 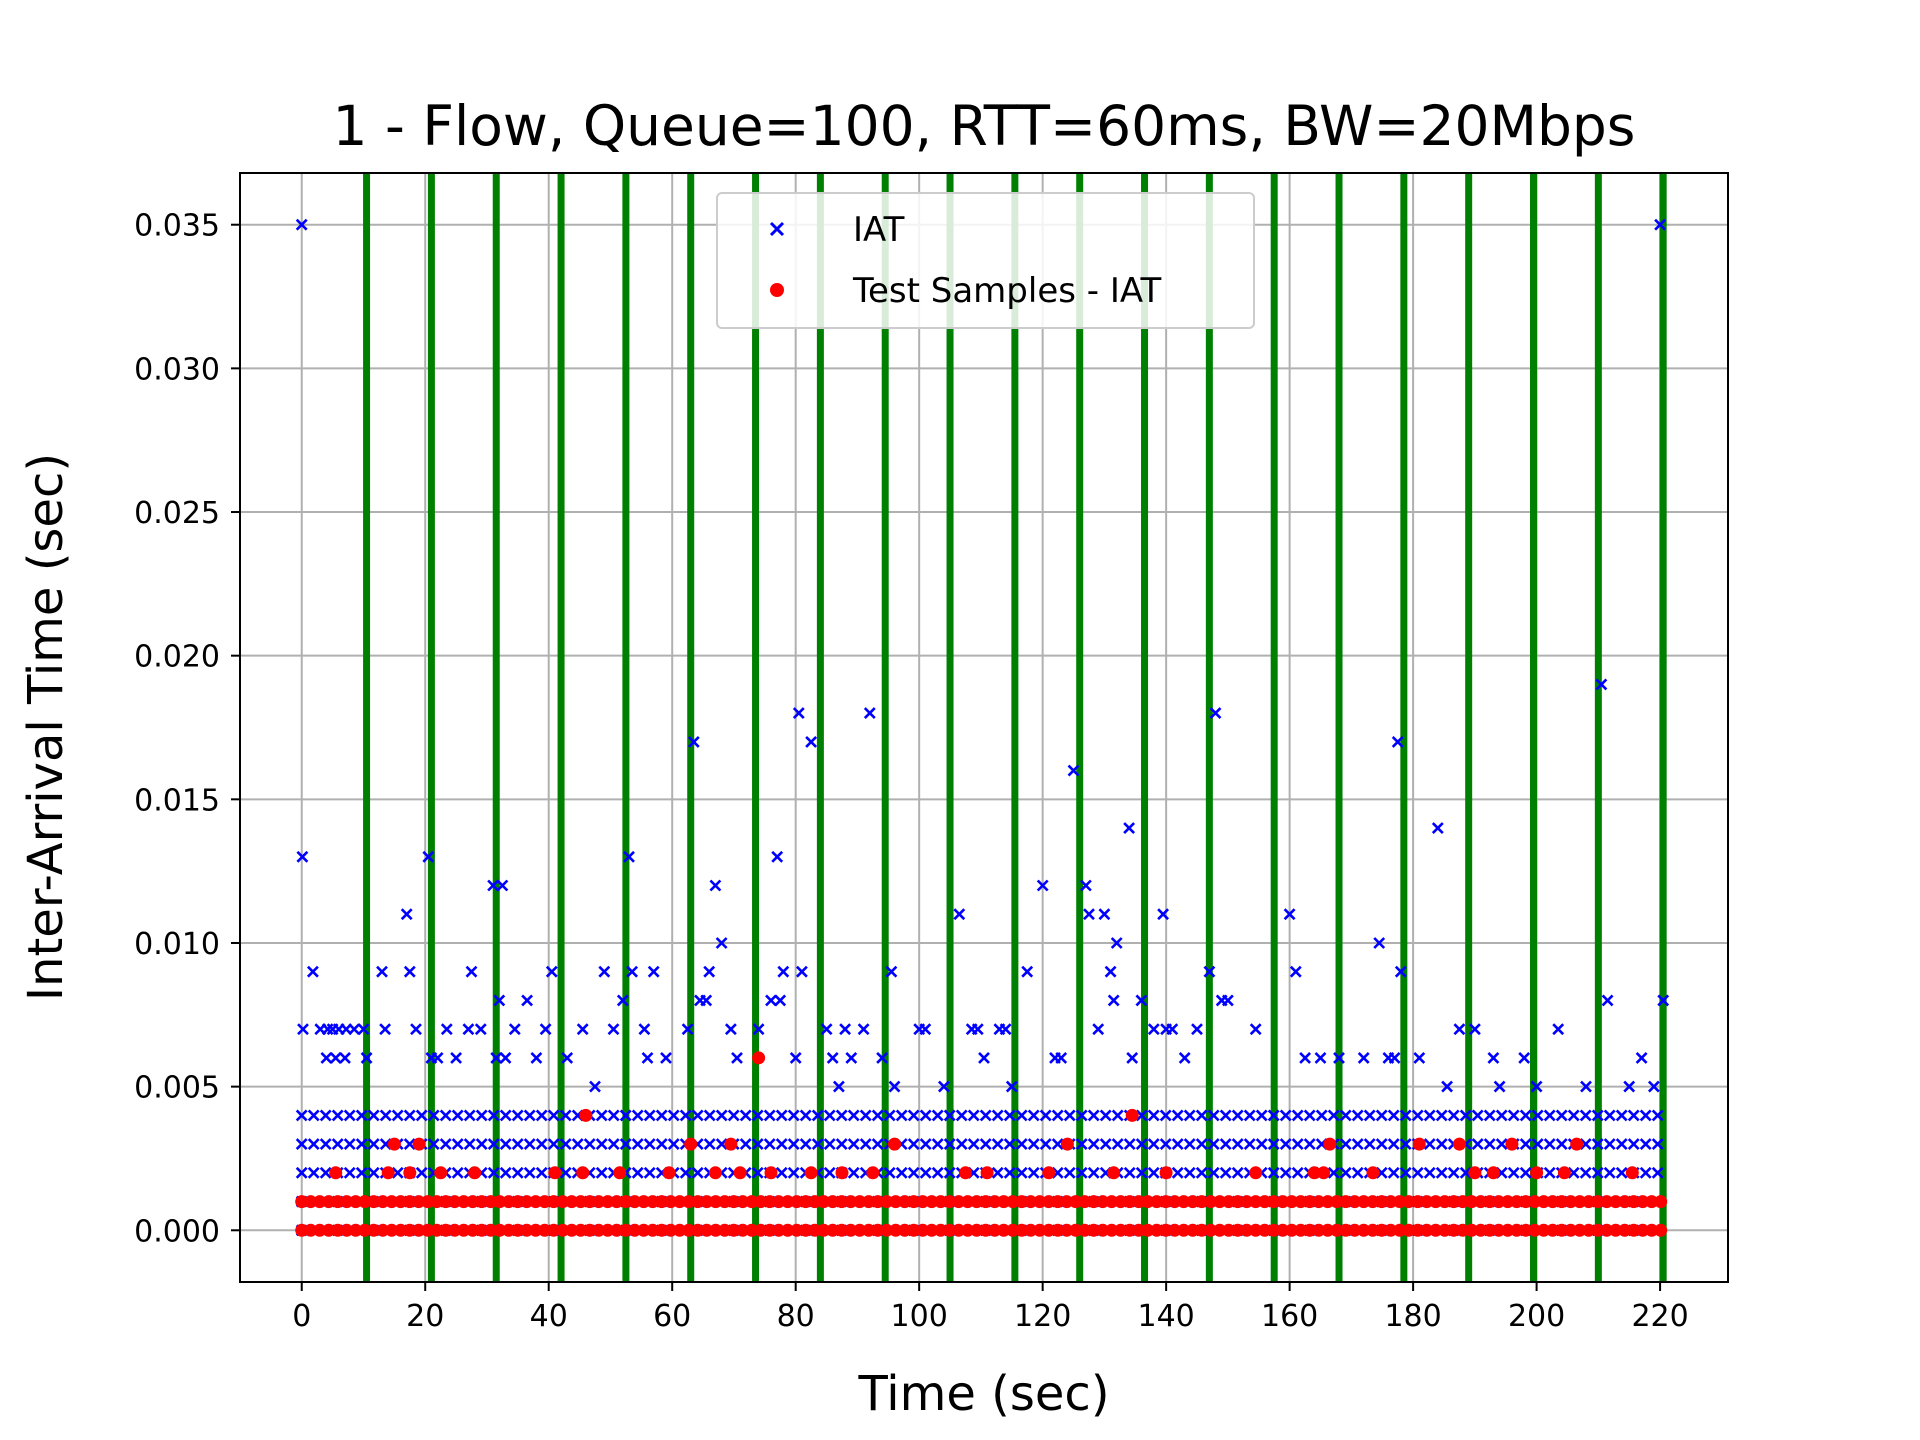 I want to click on y-tick-label-7: 0.035, so click(x=177, y=226).